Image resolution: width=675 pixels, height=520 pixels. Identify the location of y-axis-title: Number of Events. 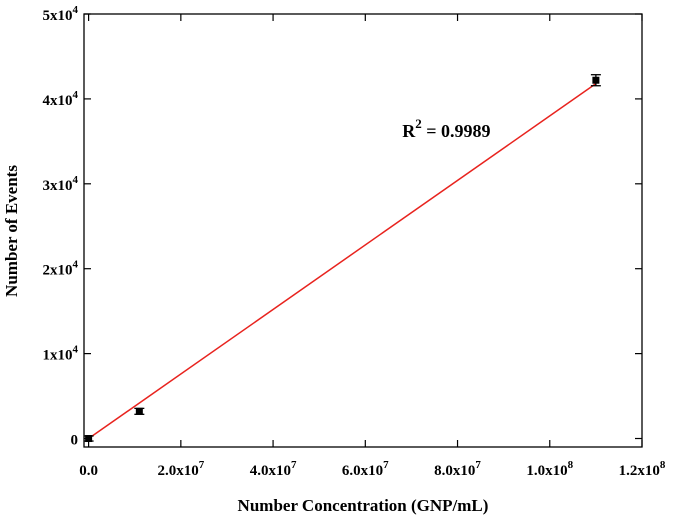
(11, 231).